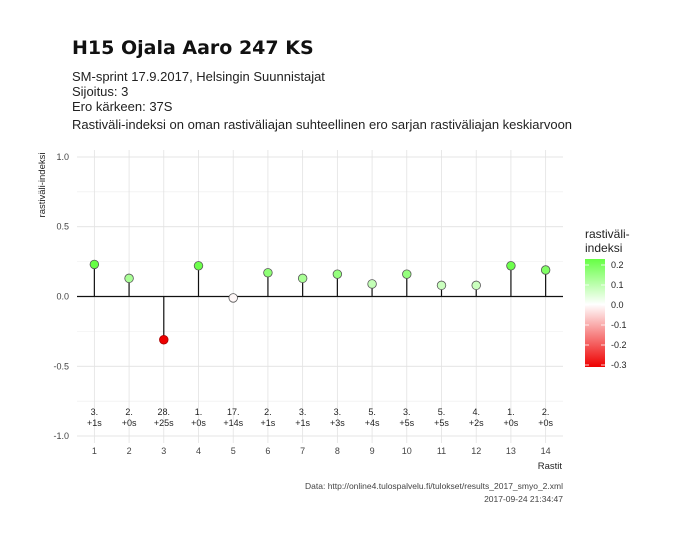  Describe the element at coordinates (337, 451) in the screenshot. I see `x-tick-label: 8` at that location.